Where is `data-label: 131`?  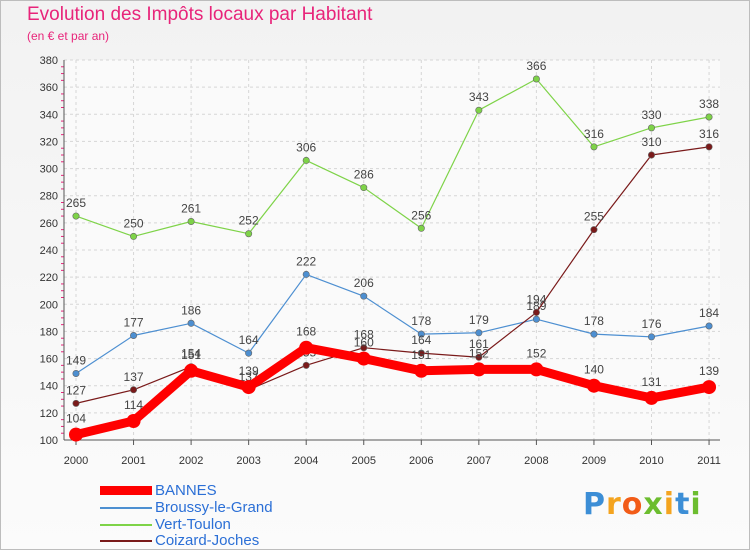
data-label: 131 is located at coordinates (651, 382).